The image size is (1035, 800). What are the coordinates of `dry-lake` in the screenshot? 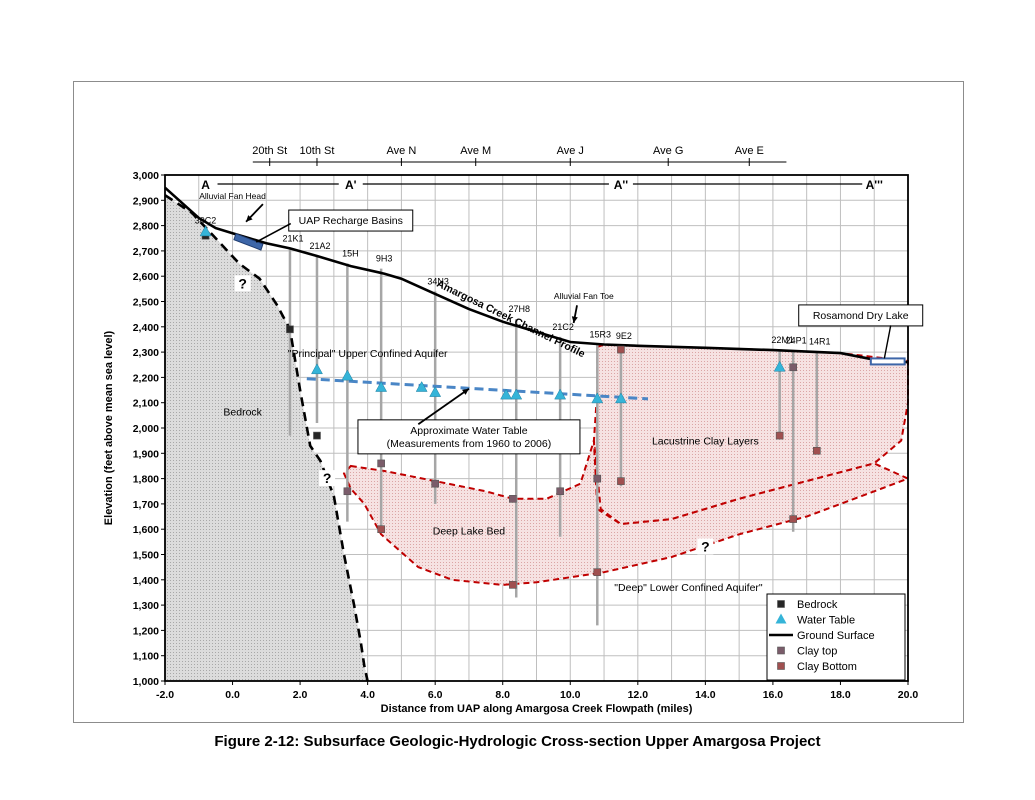 It's located at (887, 361).